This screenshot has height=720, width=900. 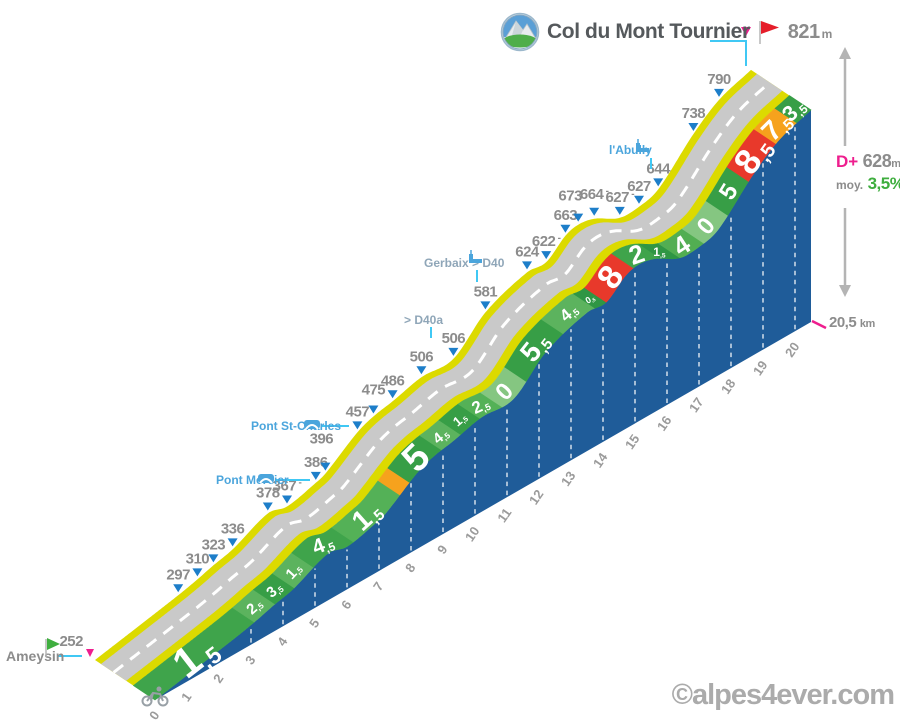 I want to click on building-icon, so click(x=642, y=145).